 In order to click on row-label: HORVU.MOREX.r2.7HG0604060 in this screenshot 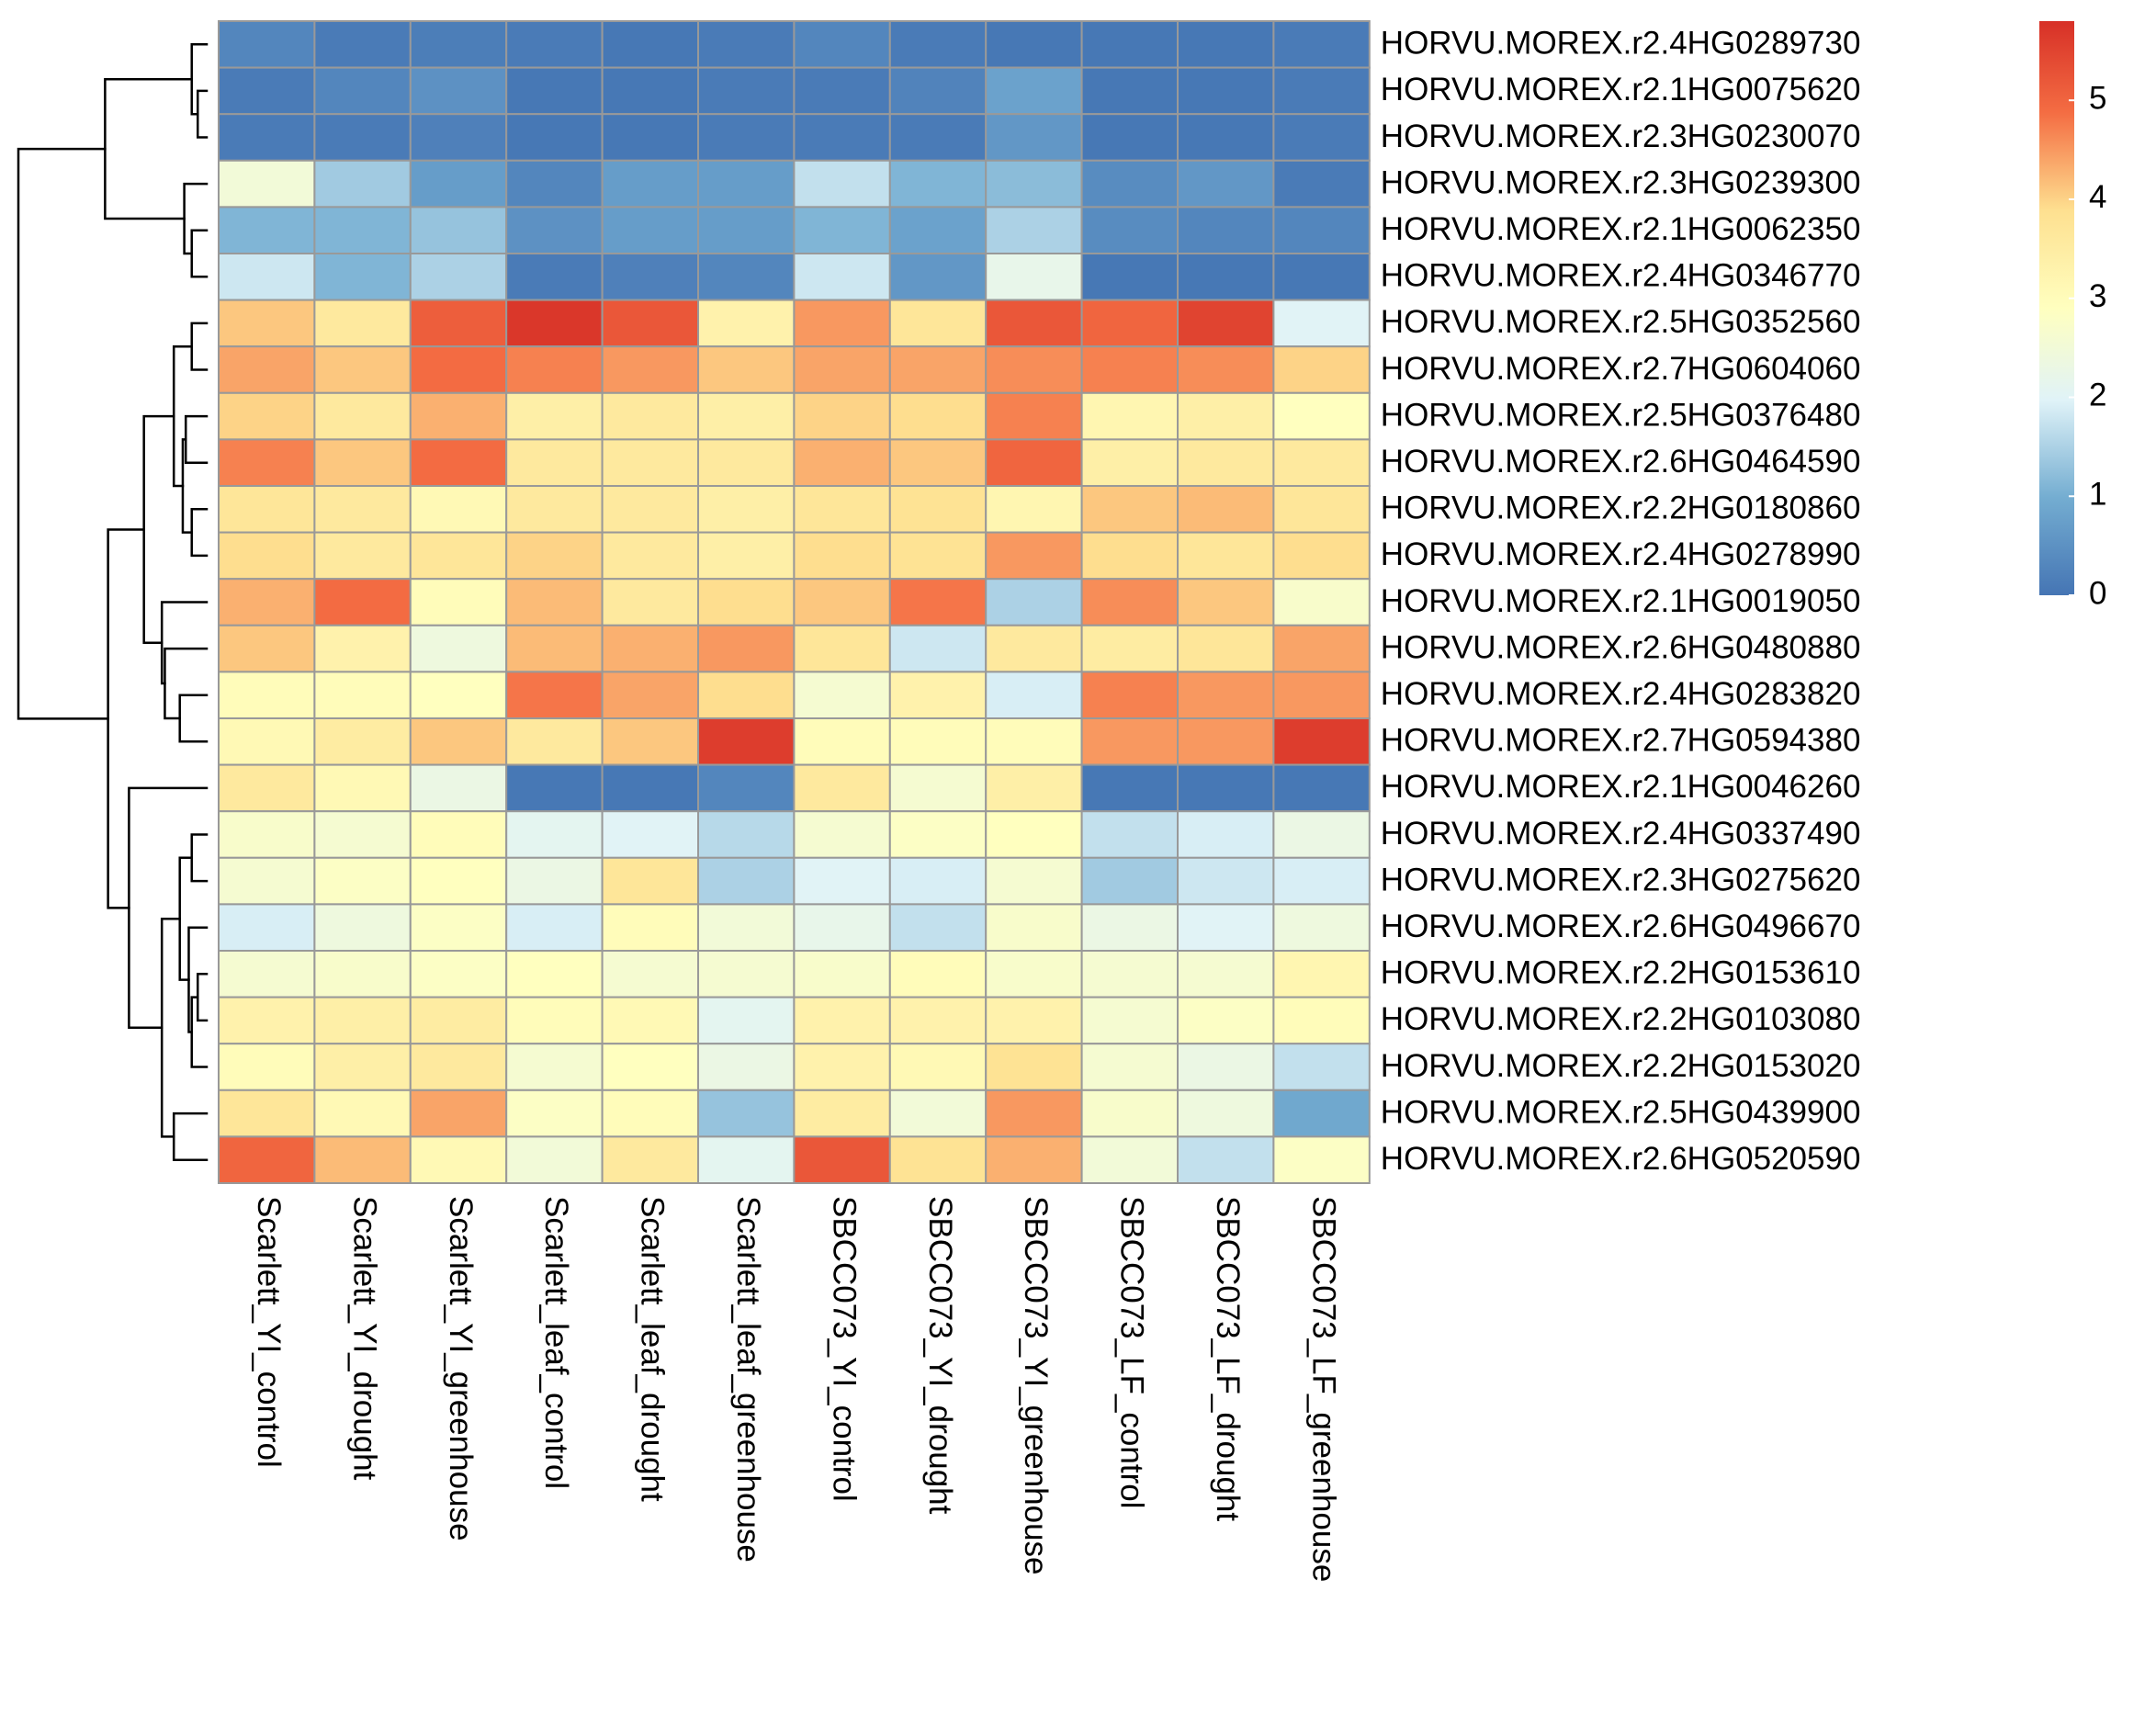, I will do `click(1621, 369)`.